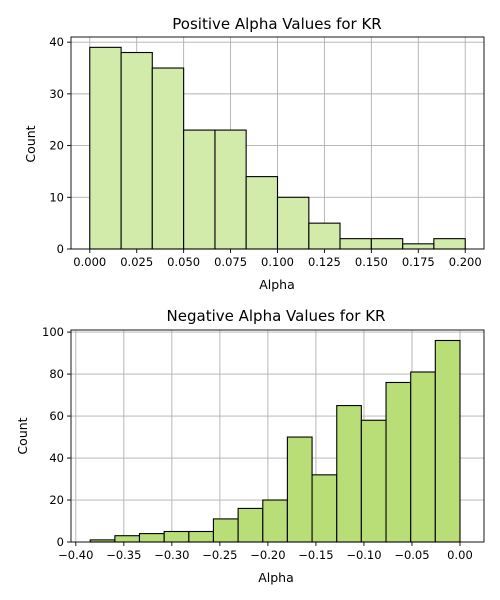 Image resolution: width=500 pixels, height=600 pixels. I want to click on x-tick-label: 0.175, so click(418, 262).